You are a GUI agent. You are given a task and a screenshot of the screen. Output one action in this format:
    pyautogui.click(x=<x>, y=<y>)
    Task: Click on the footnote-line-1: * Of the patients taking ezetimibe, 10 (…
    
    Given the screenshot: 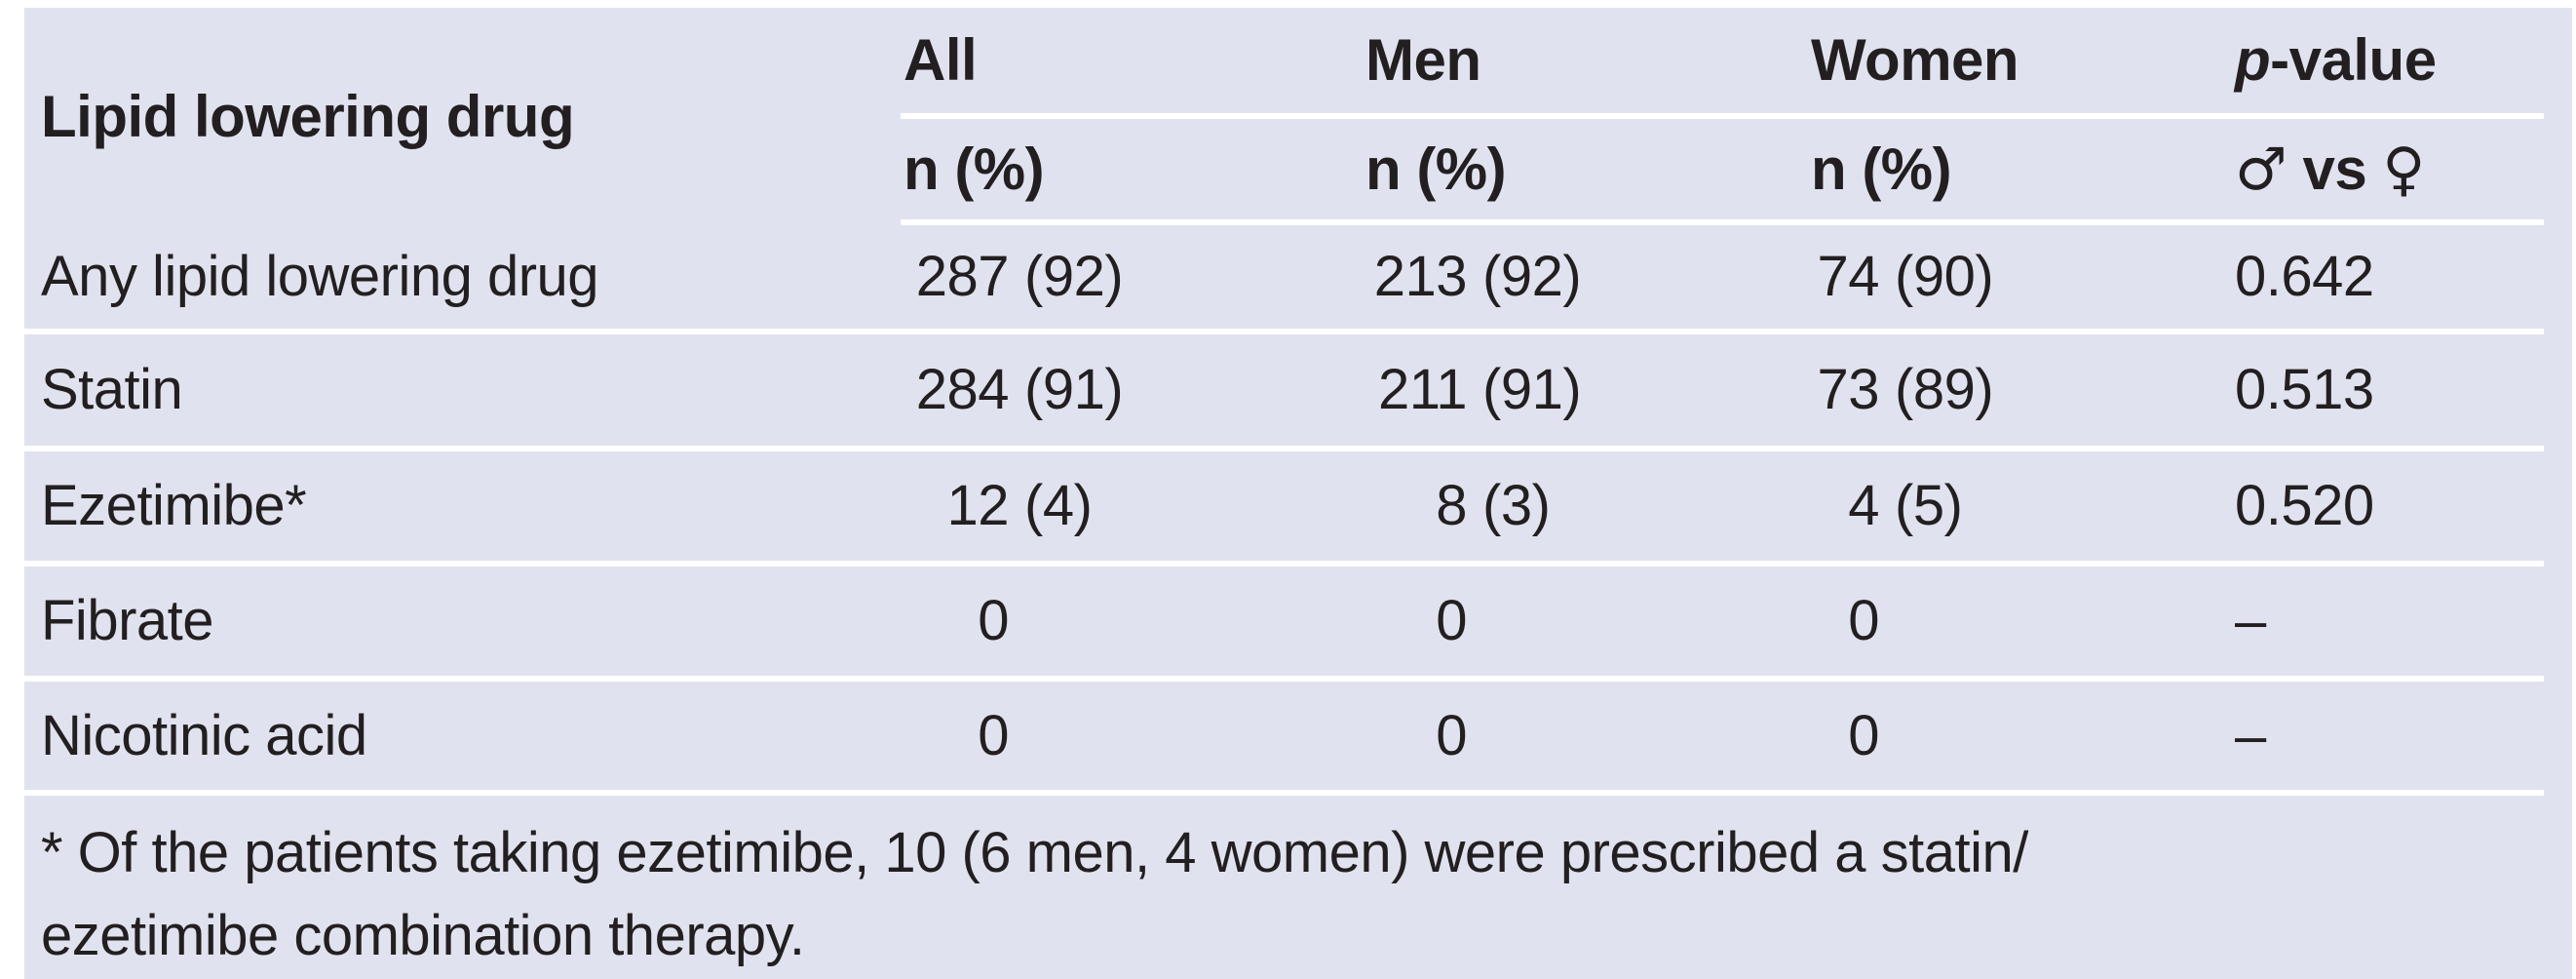 What is the action you would take?
    pyautogui.click(x=1034, y=852)
    